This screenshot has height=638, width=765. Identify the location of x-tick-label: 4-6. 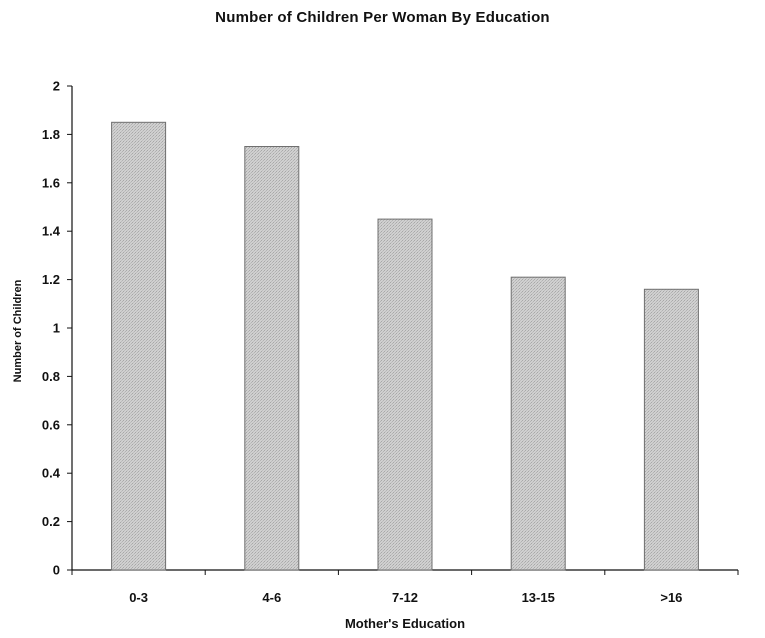
(271, 597).